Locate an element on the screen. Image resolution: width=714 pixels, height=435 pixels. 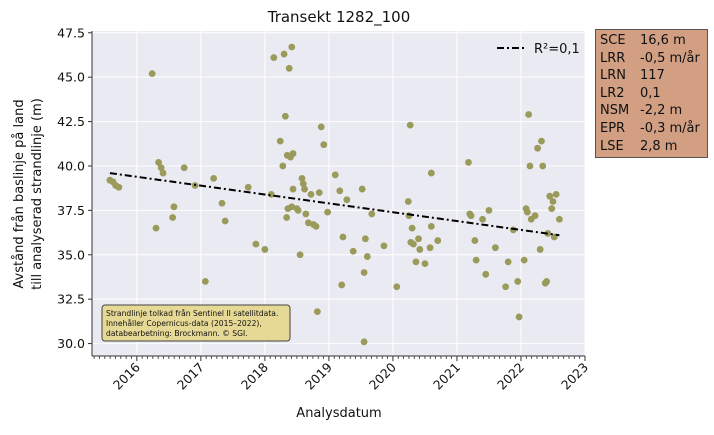
stat-row: LRR -0,5 m/år is located at coordinates (653, 59).